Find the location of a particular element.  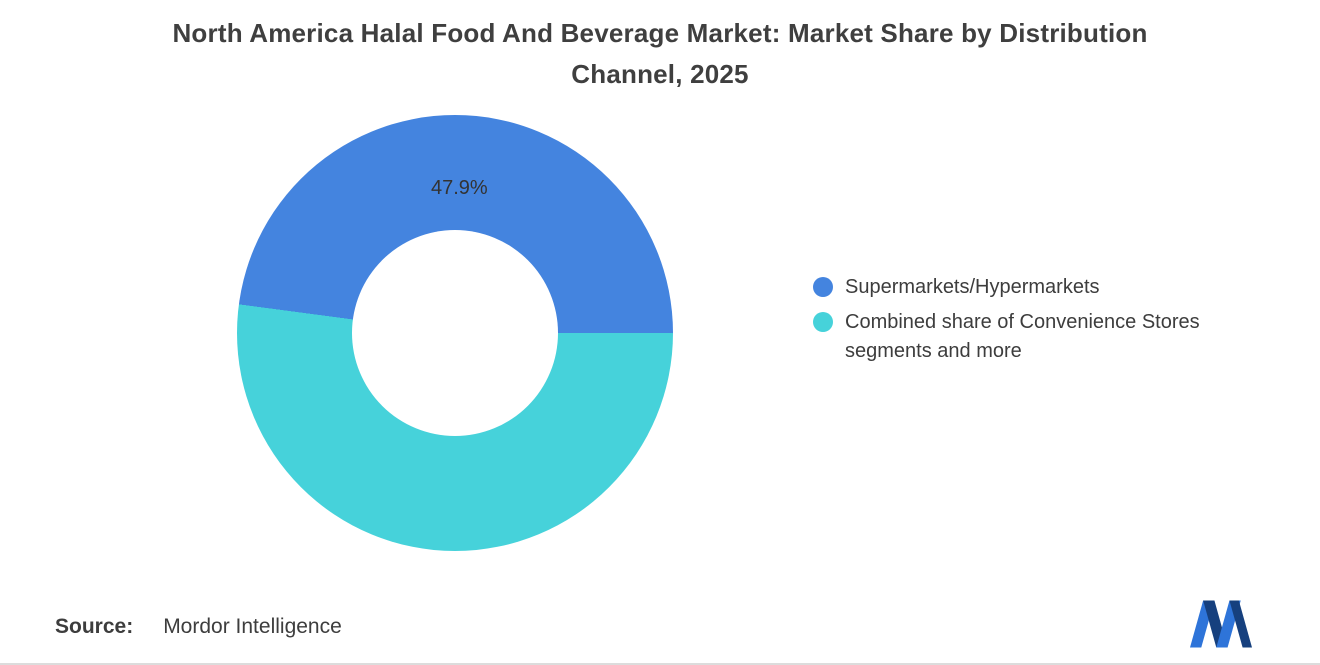

legend-item-supermarkets: Supermarkets/Hypermarkets is located at coordinates (1034, 287).